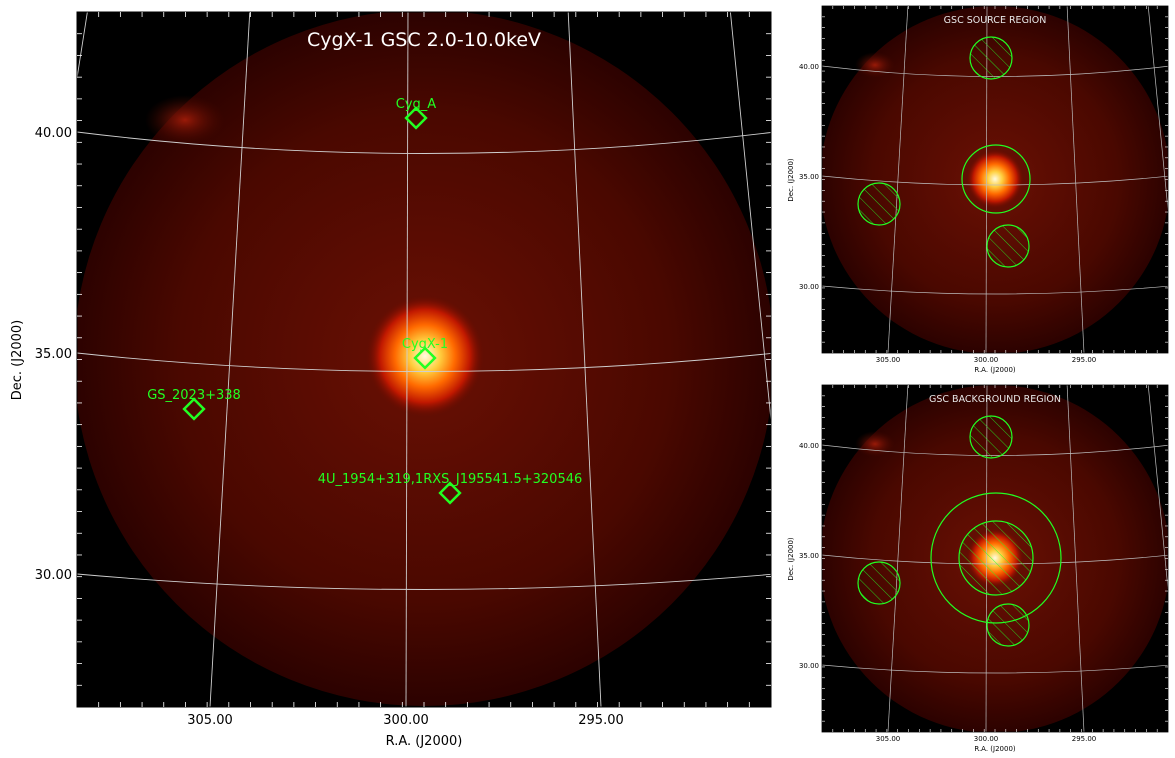 The image size is (1175, 758). What do you see at coordinates (995, 399) in the screenshot?
I see `background-panel-title: GSC BACKGROUND REGION` at bounding box center [995, 399].